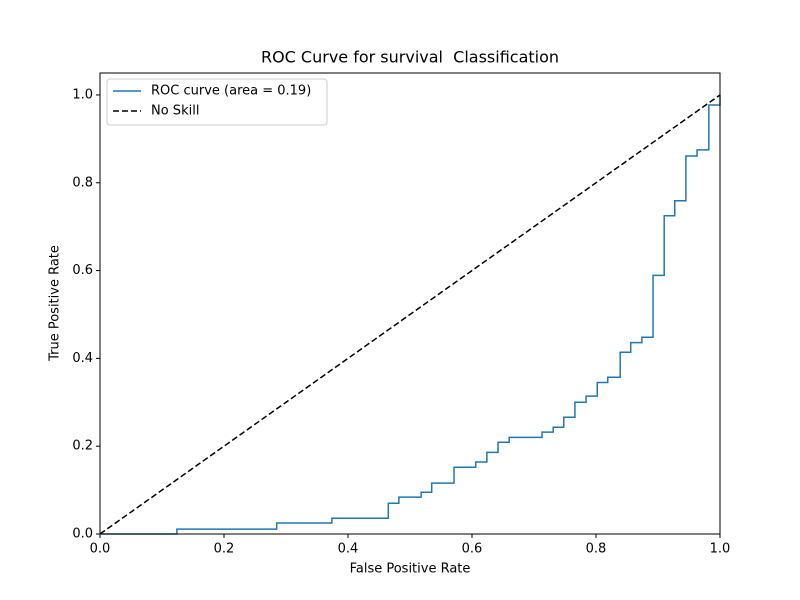  Describe the element at coordinates (82, 534) in the screenshot. I see `y-tick-label: 0.0` at that location.